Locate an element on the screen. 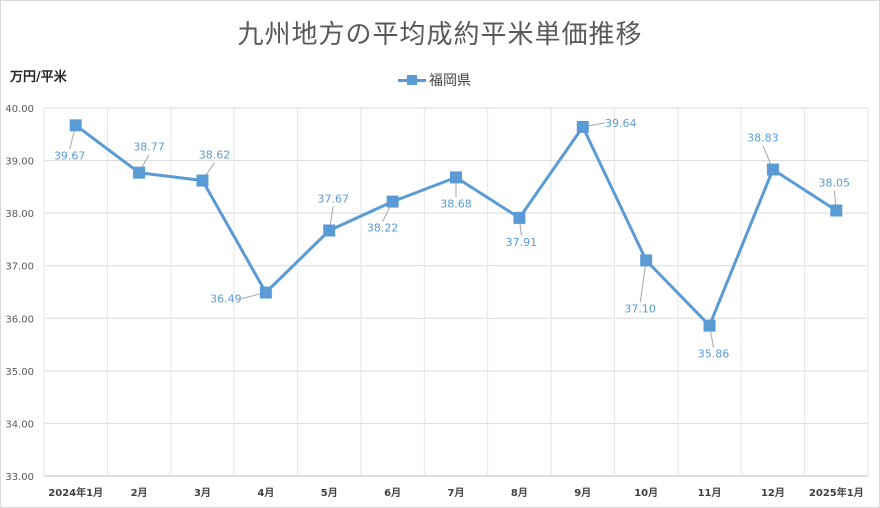  x-tick-label: 12月 is located at coordinates (773, 493).